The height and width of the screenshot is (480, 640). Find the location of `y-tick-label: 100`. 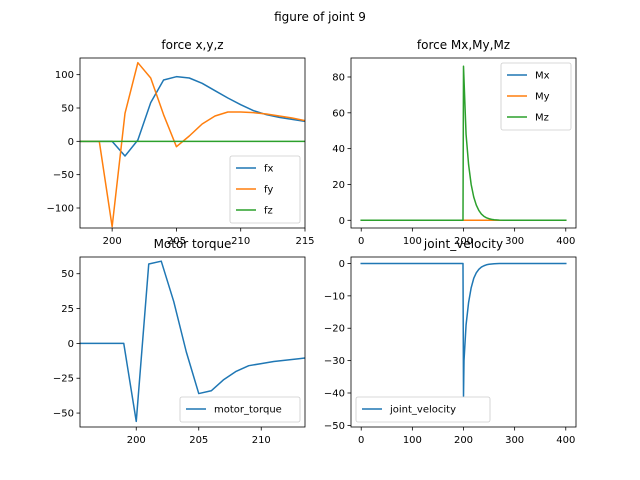

y-tick-label: 100 is located at coordinates (64, 75).